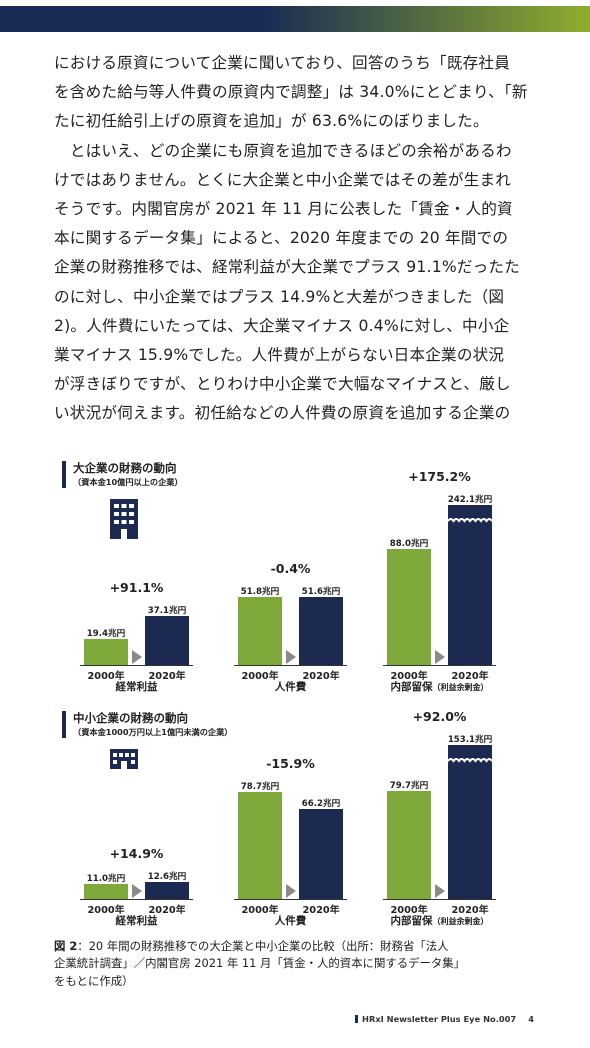  What do you see at coordinates (439, 476) in the screenshot?
I see `change-percent: +175.2%` at bounding box center [439, 476].